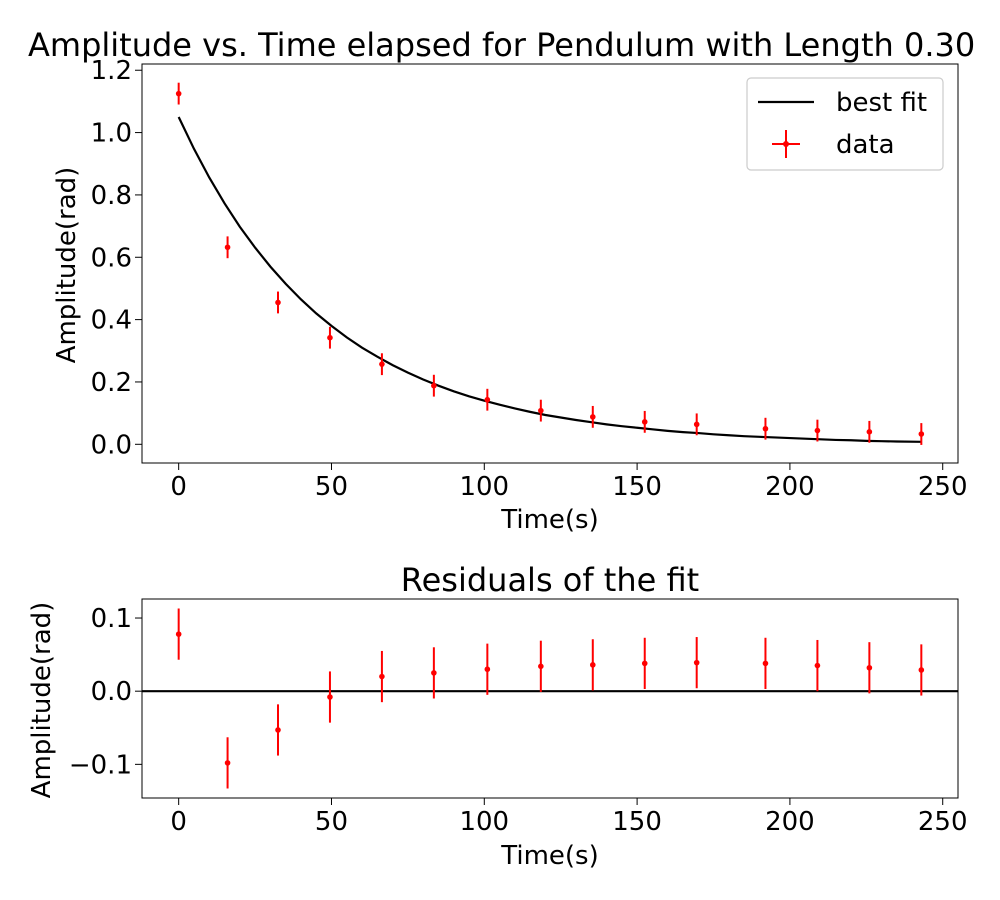 This screenshot has width=1000, height=900. Describe the element at coordinates (569, 817) in the screenshot. I see `residuals-x-ticks: 0 50 100 150 200 250` at that location.